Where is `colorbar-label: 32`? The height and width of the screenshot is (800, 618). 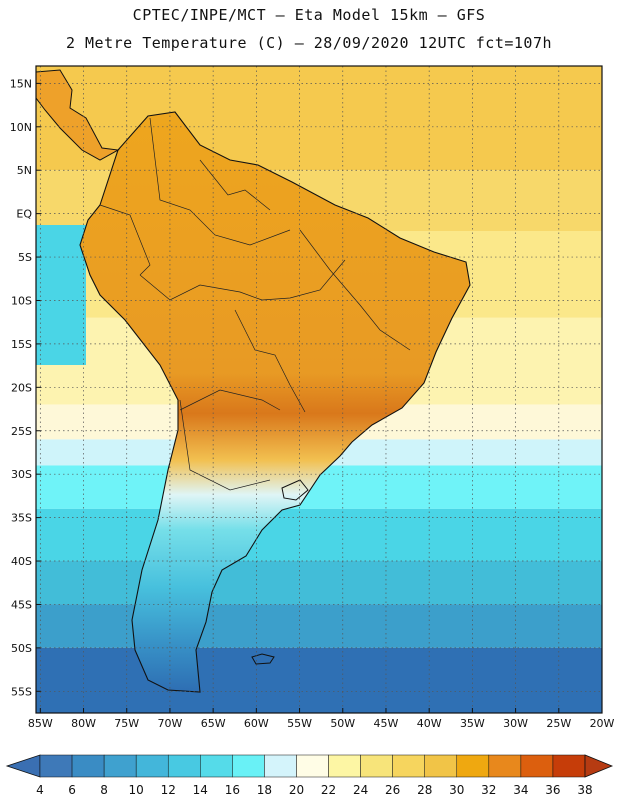 colorbar-label: 32 is located at coordinates (488, 790).